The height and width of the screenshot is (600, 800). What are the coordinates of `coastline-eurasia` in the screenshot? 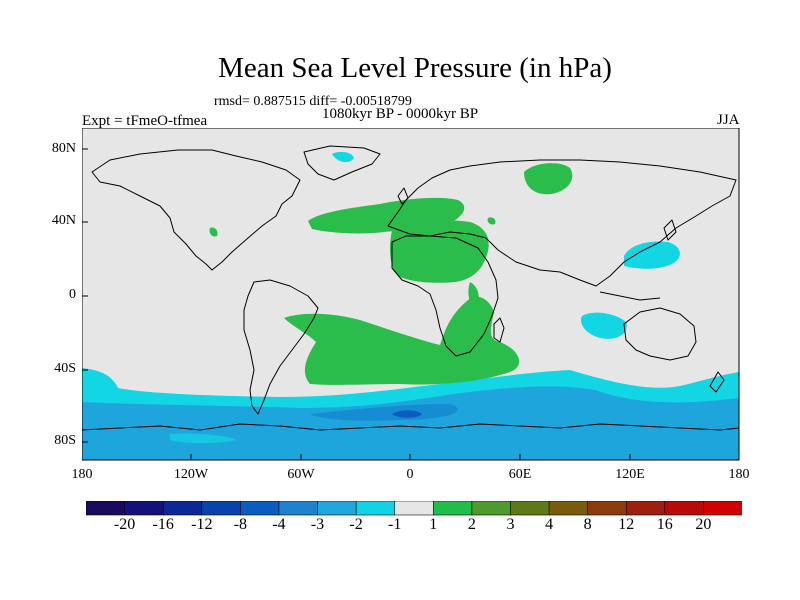 It's located at (562, 223).